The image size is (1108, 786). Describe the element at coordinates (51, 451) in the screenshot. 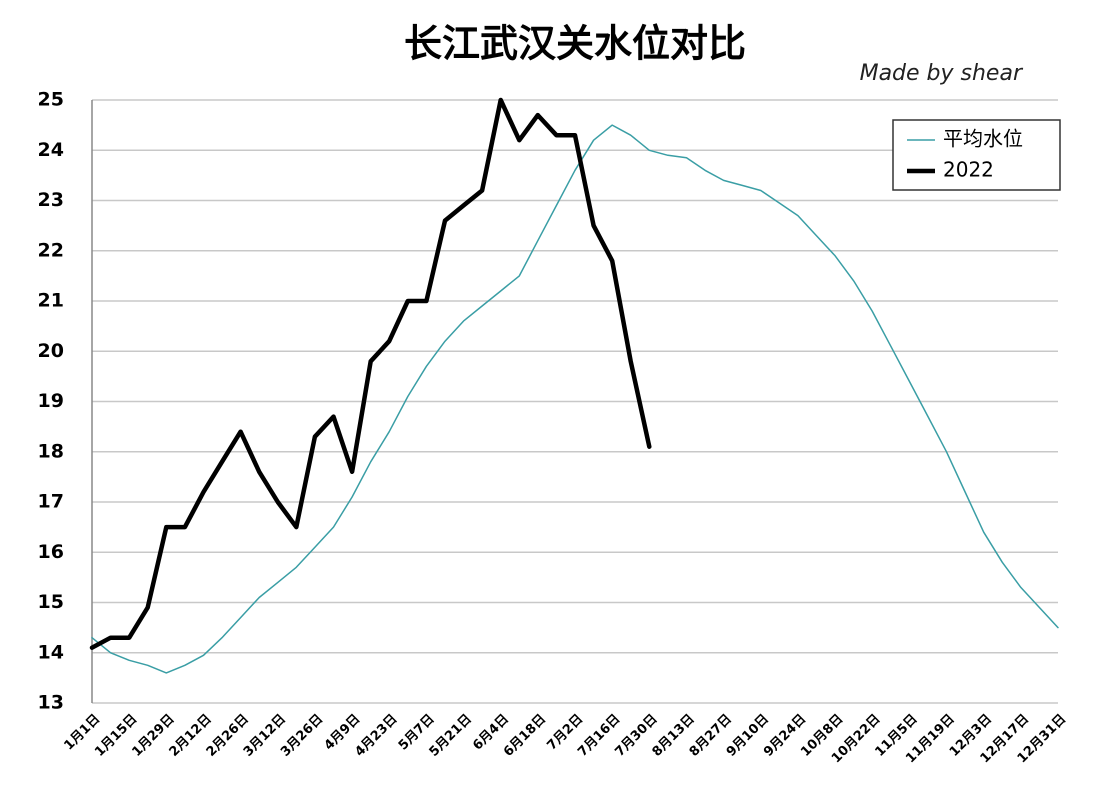

I see `y-tick-label: 18` at that location.